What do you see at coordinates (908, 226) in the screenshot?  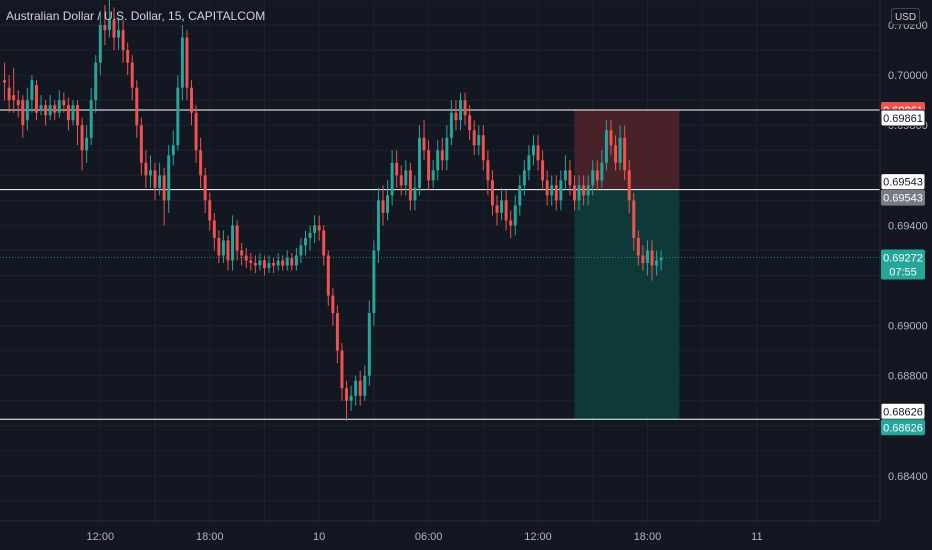 I see `y-tick-label: 0.69400` at bounding box center [908, 226].